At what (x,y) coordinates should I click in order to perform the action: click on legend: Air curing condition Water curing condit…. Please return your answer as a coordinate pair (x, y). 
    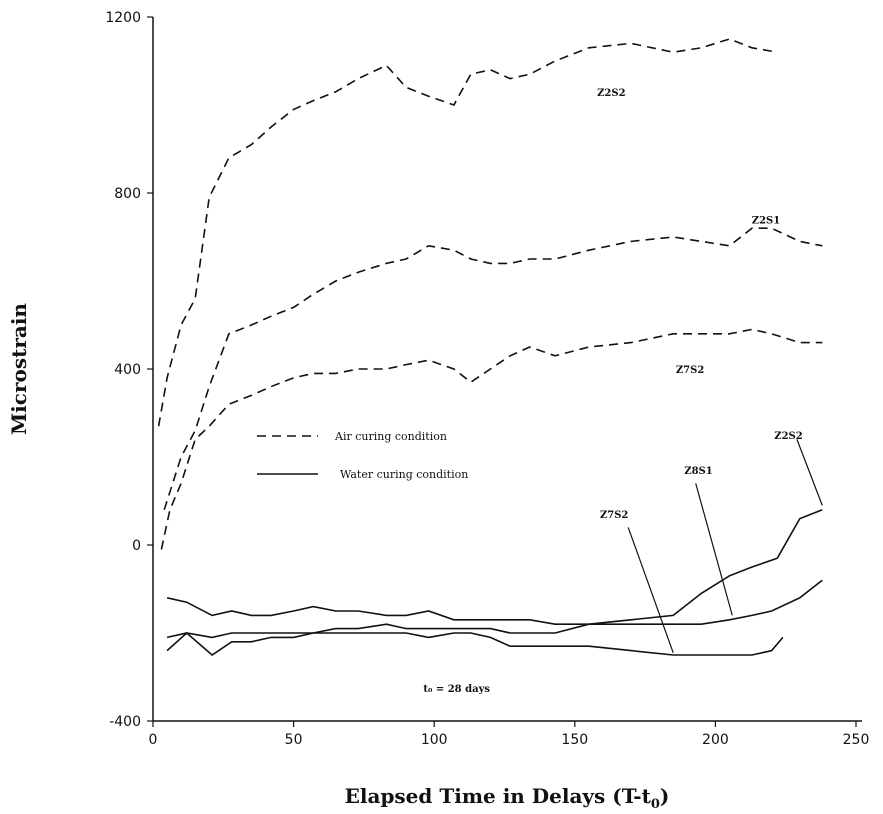
    Looking at the image, I should click on (362, 455).